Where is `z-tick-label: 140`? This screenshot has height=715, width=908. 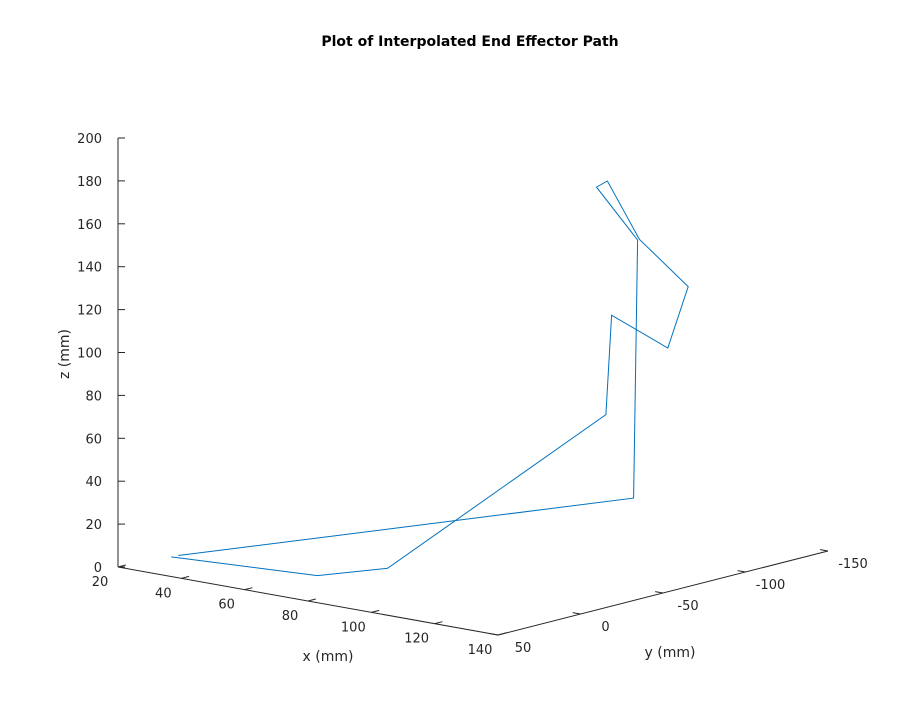 z-tick-label: 140 is located at coordinates (89, 268).